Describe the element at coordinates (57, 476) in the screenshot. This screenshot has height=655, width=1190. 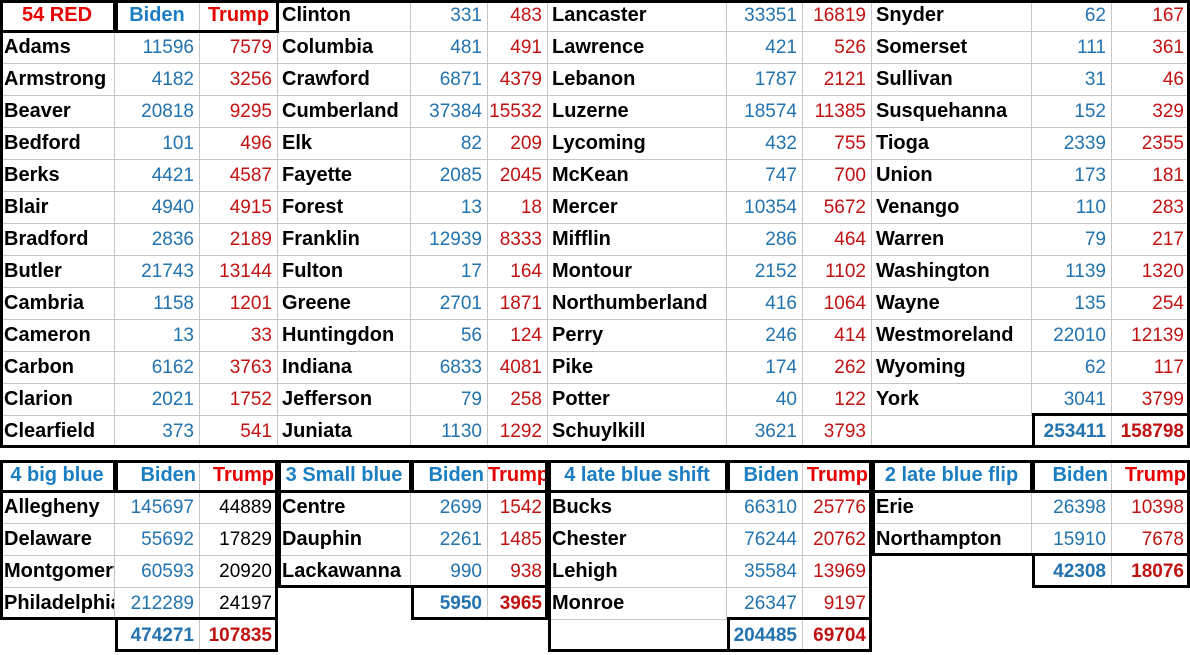
I see `section-title: 4 big blue` at that location.